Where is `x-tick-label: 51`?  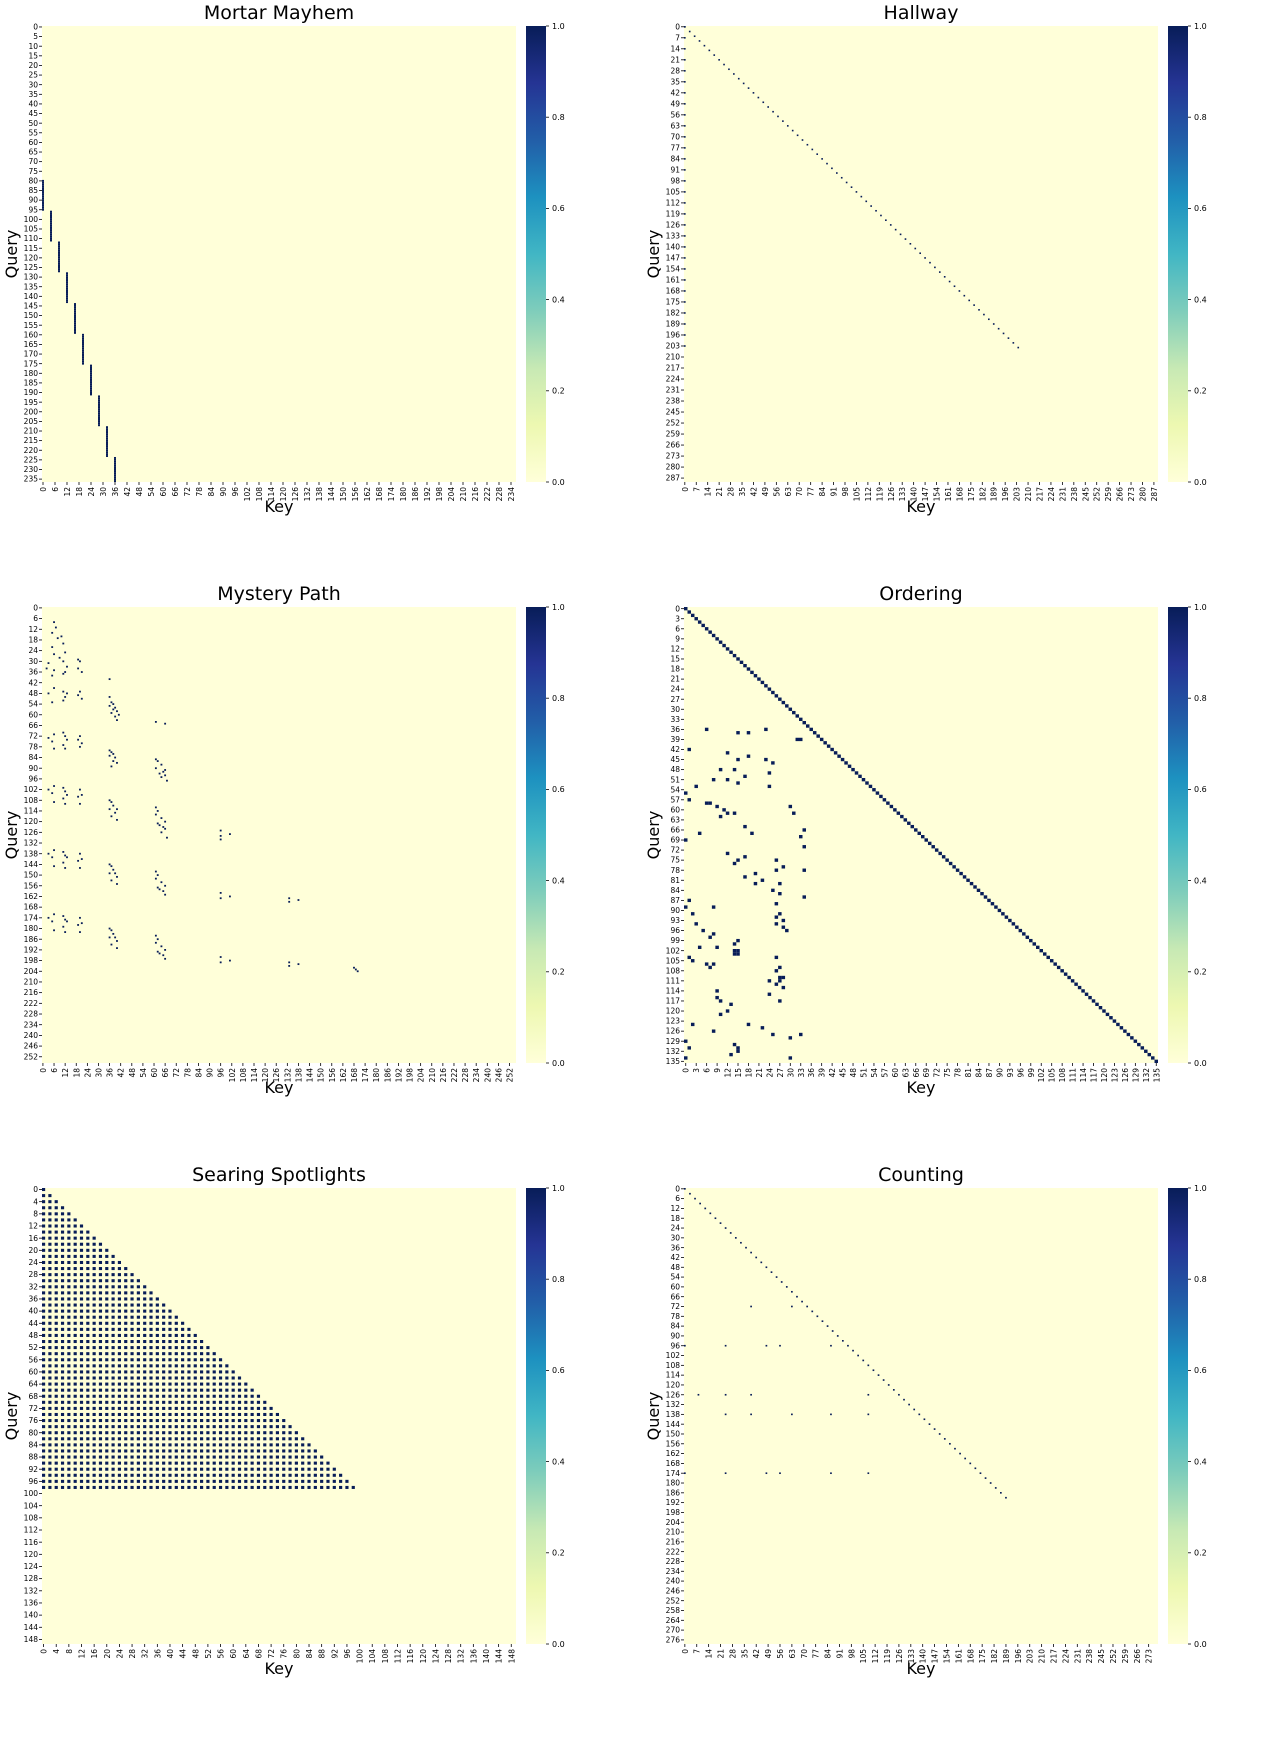 x-tick-label: 51 is located at coordinates (863, 1073).